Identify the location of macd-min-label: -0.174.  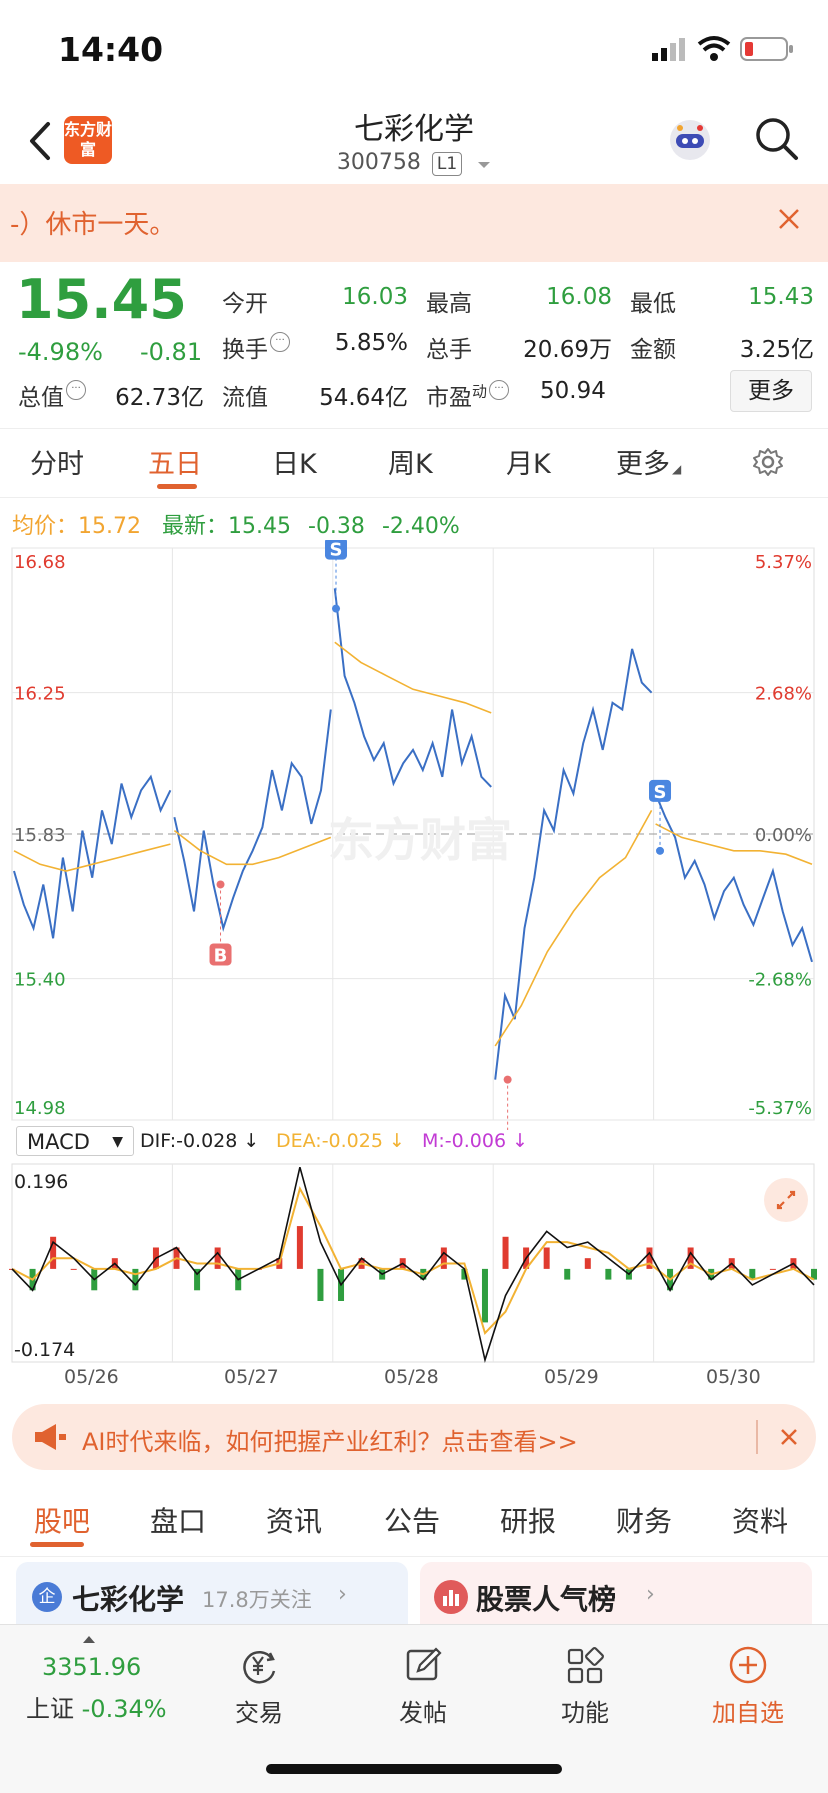
(44, 1350).